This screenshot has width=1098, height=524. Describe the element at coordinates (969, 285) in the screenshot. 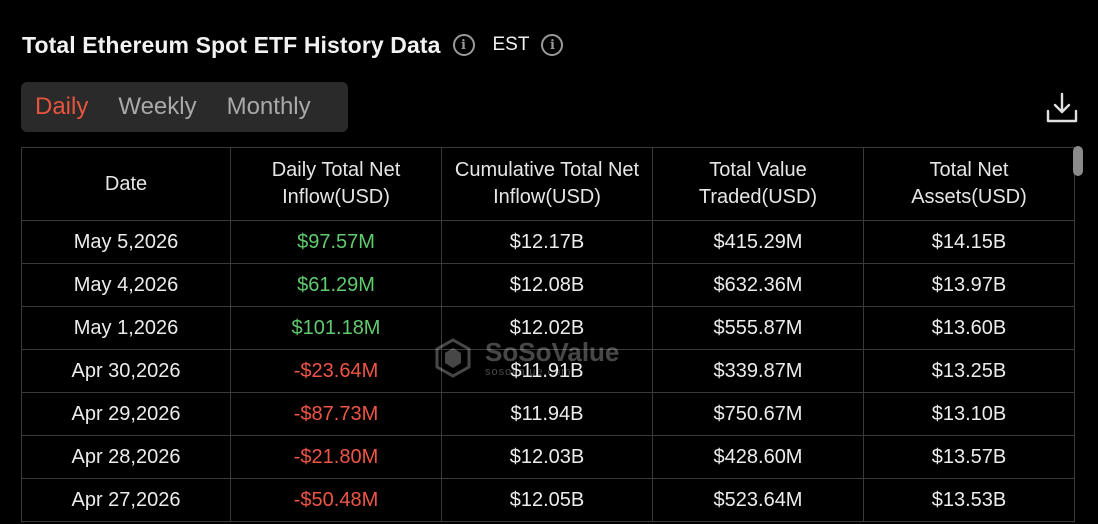

I see `cell-total-net-assets: $13.97B` at that location.